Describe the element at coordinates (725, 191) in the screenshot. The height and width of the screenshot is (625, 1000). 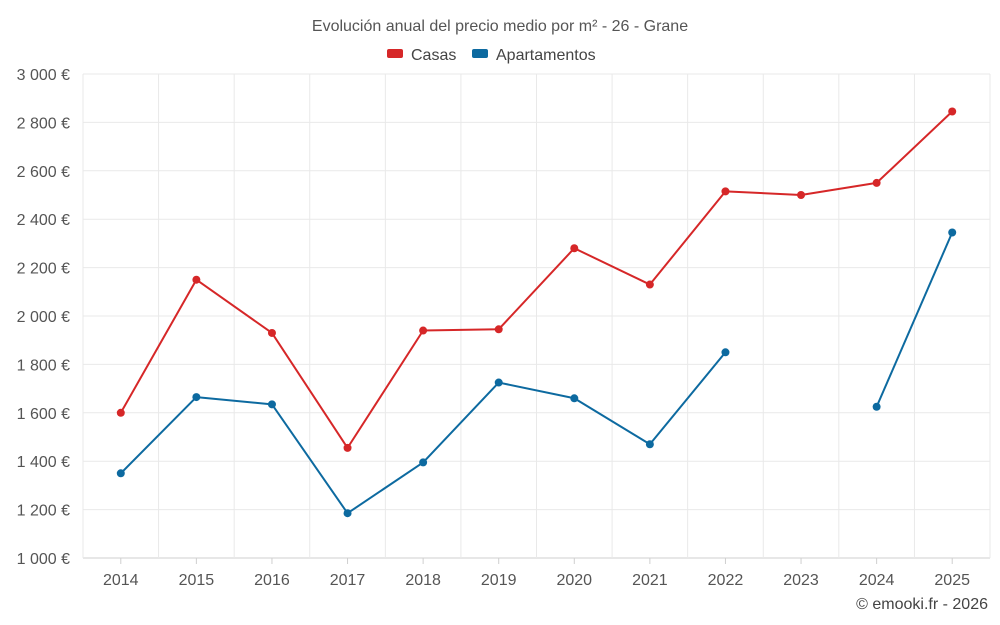
I see `point-casas-2022` at that location.